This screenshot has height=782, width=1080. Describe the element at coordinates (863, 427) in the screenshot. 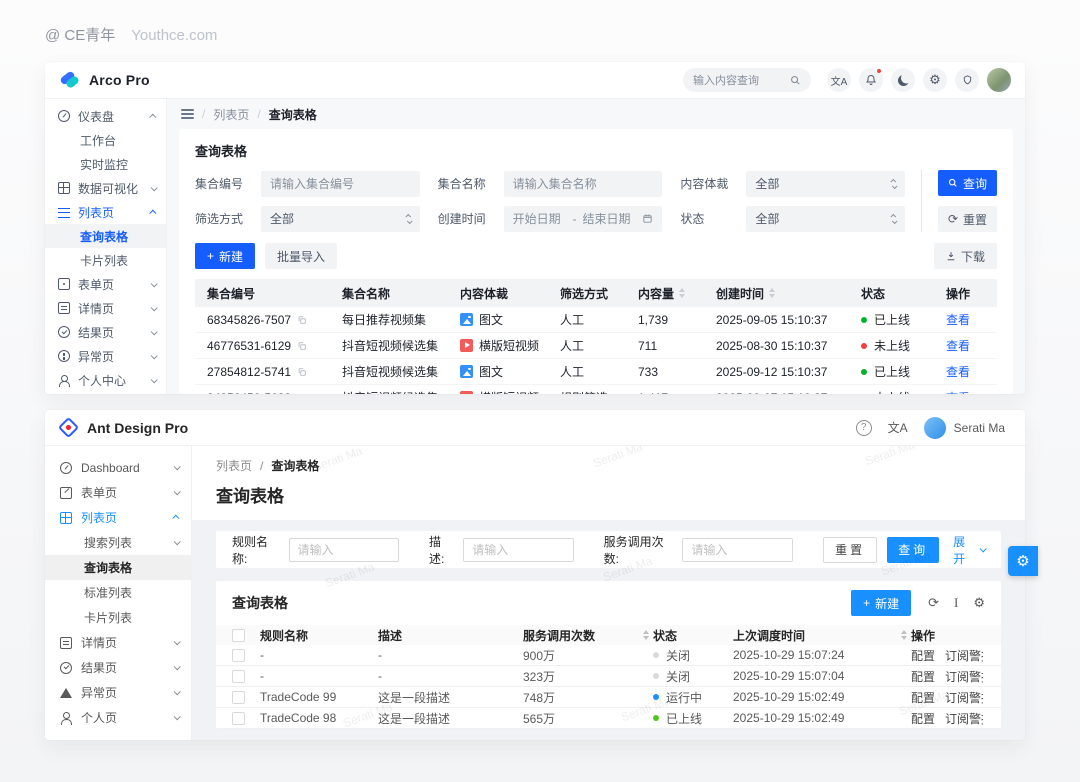

I see `question-icon: ?` at that location.